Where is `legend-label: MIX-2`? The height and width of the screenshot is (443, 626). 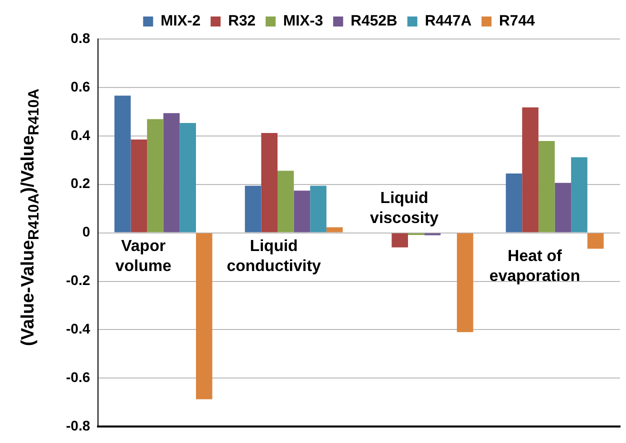 legend-label: MIX-2 is located at coordinates (180, 21).